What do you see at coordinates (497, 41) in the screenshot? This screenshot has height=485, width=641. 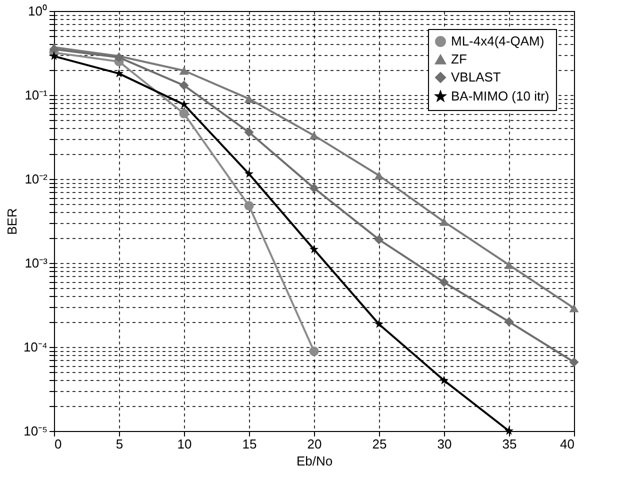 I see `legend-label: ML-4x4(4-QAM)` at bounding box center [497, 41].